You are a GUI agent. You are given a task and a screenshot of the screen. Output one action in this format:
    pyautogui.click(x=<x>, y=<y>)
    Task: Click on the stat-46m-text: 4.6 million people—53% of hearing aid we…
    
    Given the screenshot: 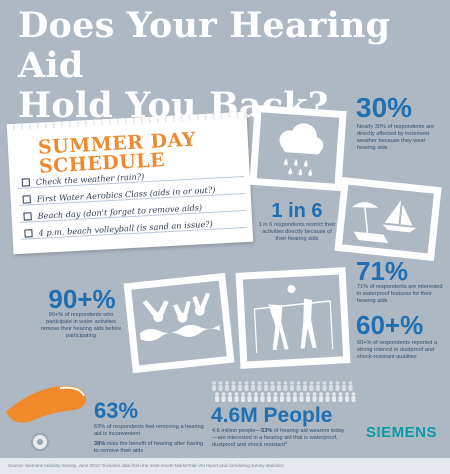 What is the action you would take?
    pyautogui.click(x=281, y=438)
    